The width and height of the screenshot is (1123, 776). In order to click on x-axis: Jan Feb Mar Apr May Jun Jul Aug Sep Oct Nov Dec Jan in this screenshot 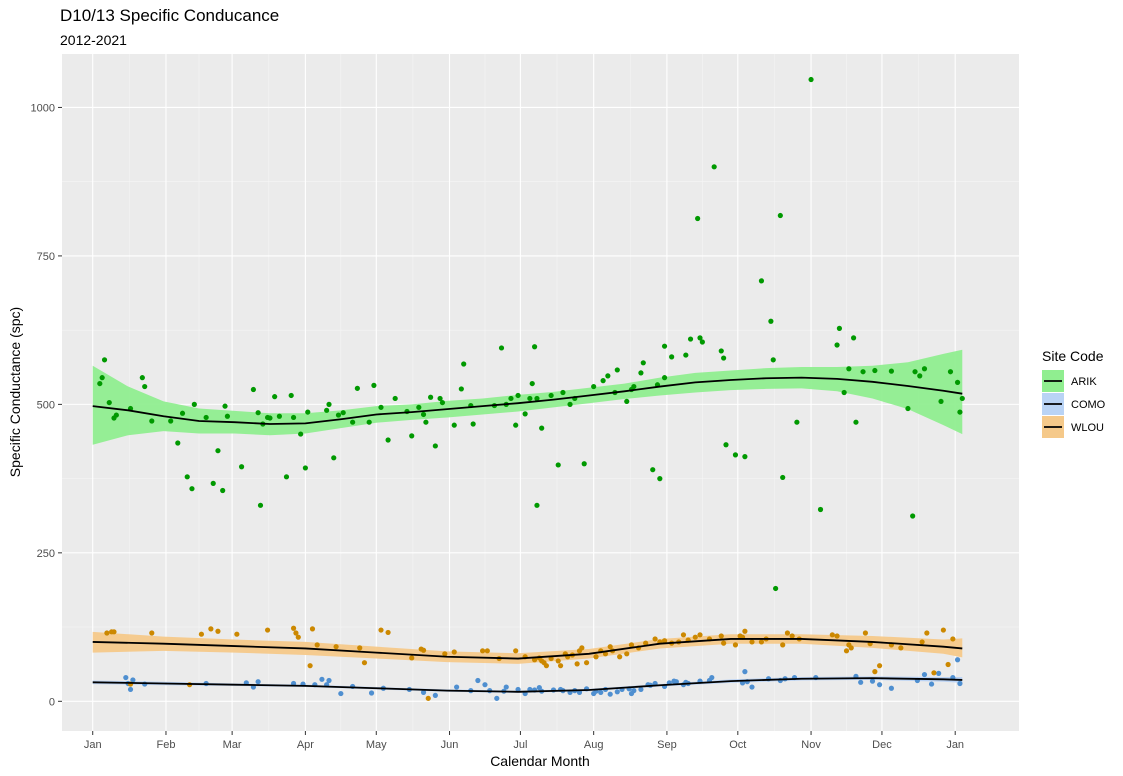, I will do `click(524, 741)`.